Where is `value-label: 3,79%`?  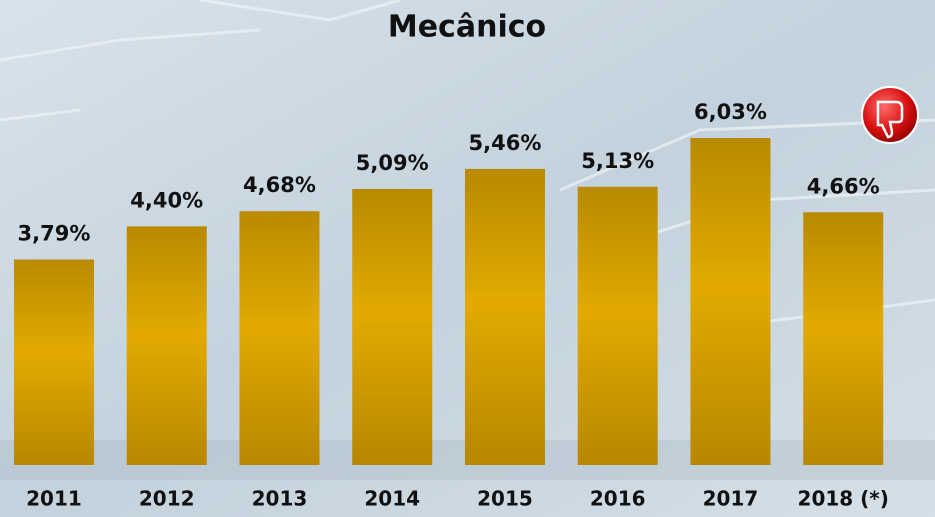 value-label: 3,79% is located at coordinates (54, 233).